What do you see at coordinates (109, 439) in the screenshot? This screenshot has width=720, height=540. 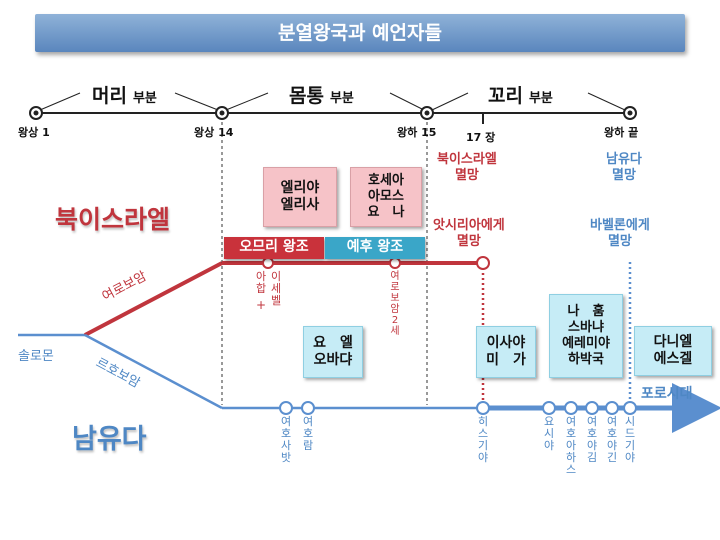 I see `south-kingdom-label: 남유다` at bounding box center [109, 439].